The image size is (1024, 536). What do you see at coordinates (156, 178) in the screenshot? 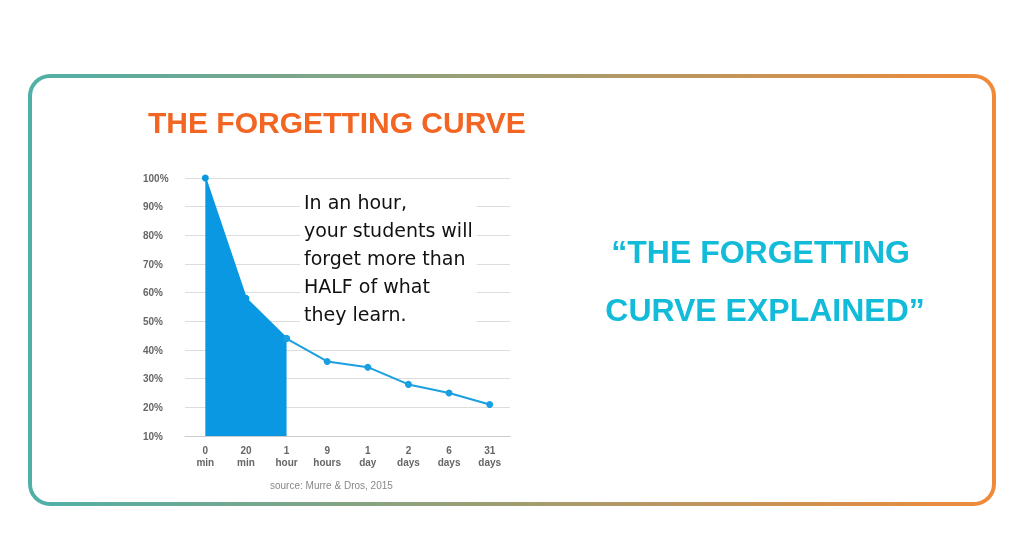
I see `y-tick-label: 100%` at bounding box center [156, 178].